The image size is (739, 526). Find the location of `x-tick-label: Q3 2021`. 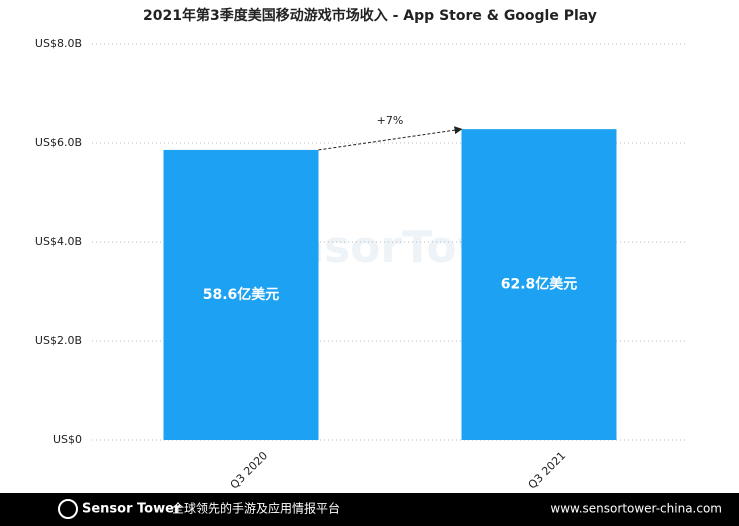

x-tick-label: Q3 2021 is located at coordinates (547, 470).